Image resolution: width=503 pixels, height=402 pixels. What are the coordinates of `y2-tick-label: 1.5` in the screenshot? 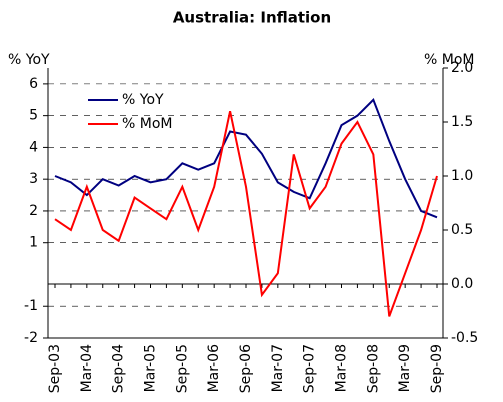 It's located at (462, 122).